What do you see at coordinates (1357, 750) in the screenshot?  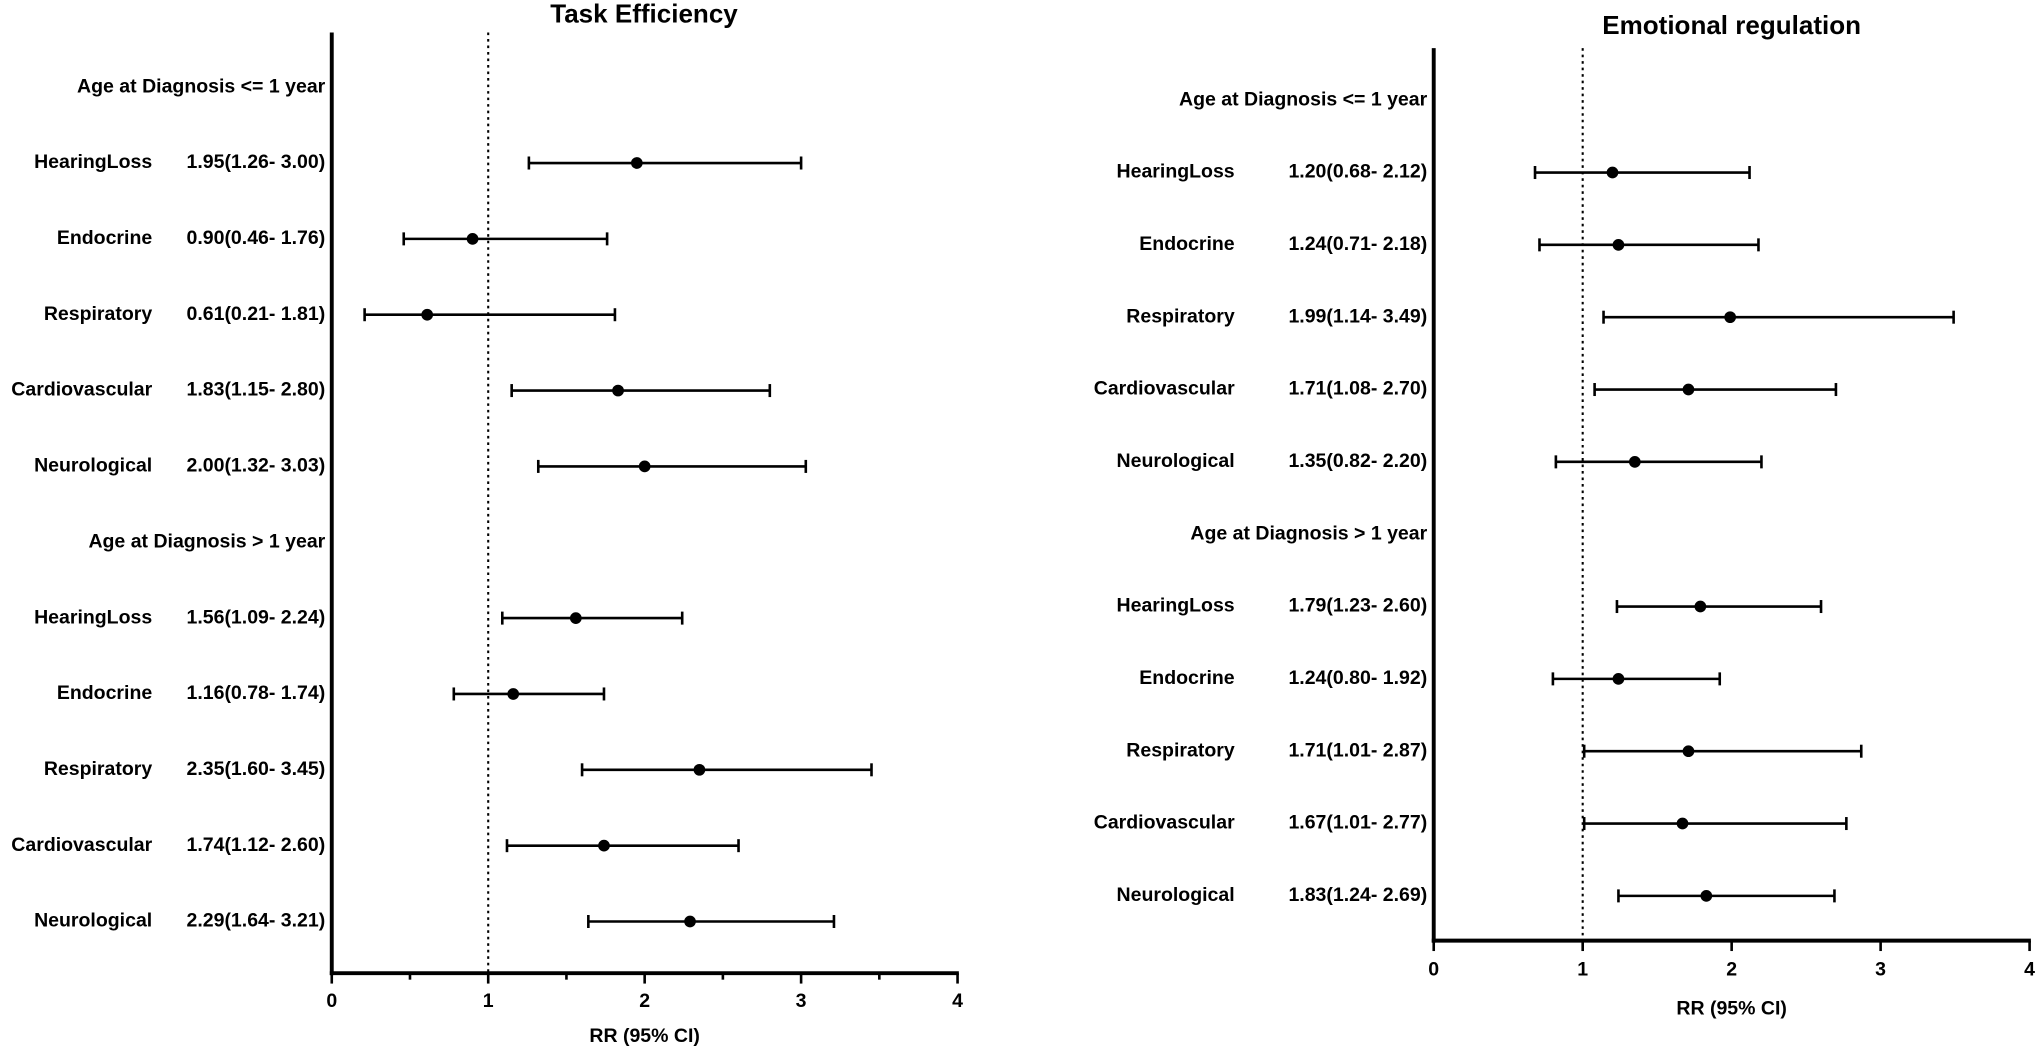 I see `estimate-label: 1.71(1.01- 2.87)` at bounding box center [1357, 750].